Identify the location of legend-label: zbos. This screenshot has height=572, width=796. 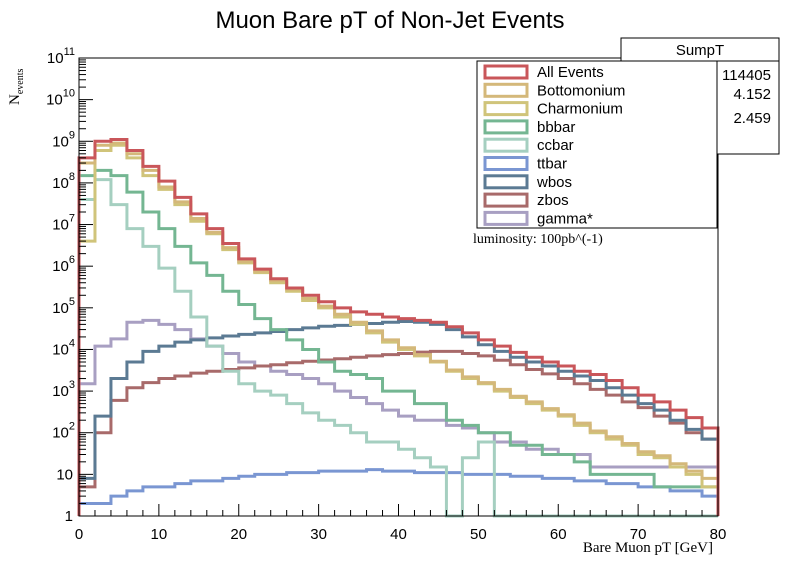
(553, 200).